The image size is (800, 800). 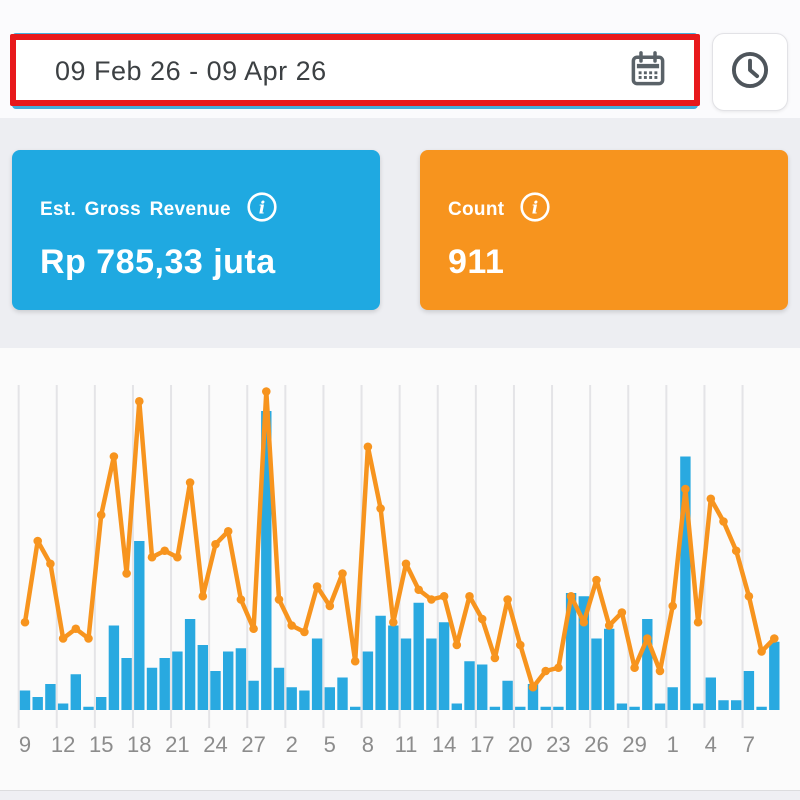 What do you see at coordinates (191, 70) in the screenshot?
I see `date-range-text: 09 Feb 26 - 09 Apr 26` at bounding box center [191, 70].